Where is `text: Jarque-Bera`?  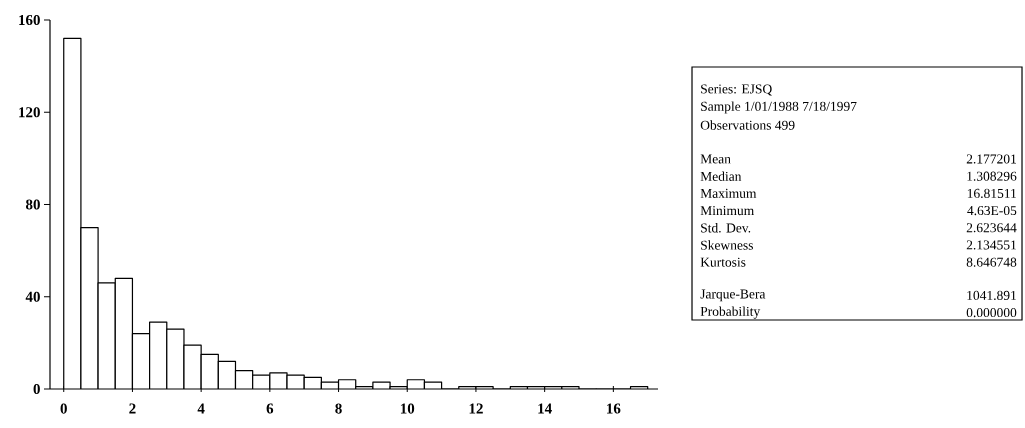
text: Jarque-Bera is located at coordinates (733, 295).